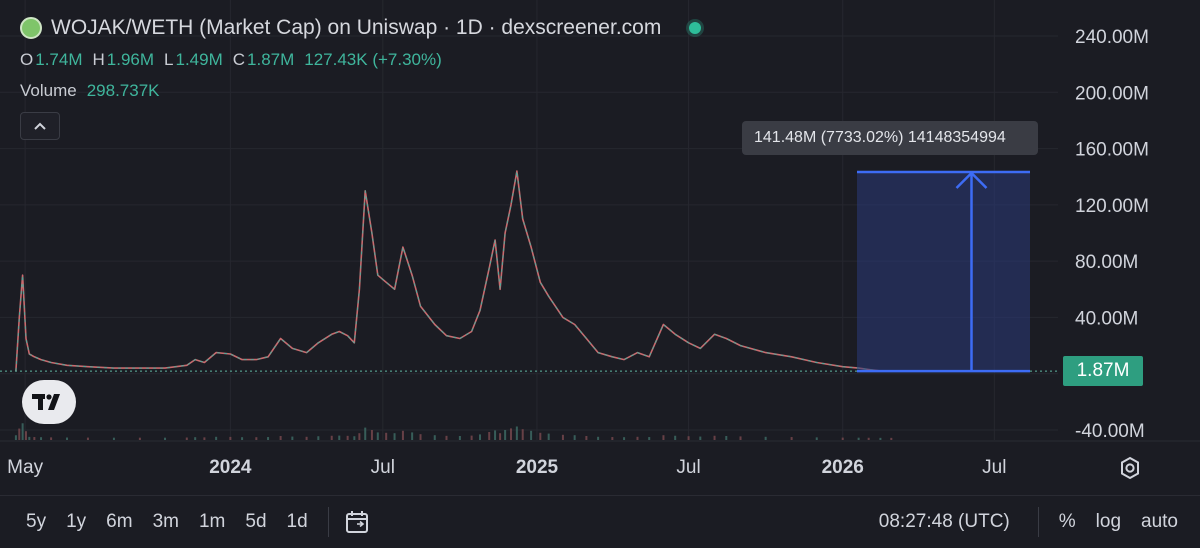  I want to click on timeframe-3m-button: 3m, so click(165, 521).